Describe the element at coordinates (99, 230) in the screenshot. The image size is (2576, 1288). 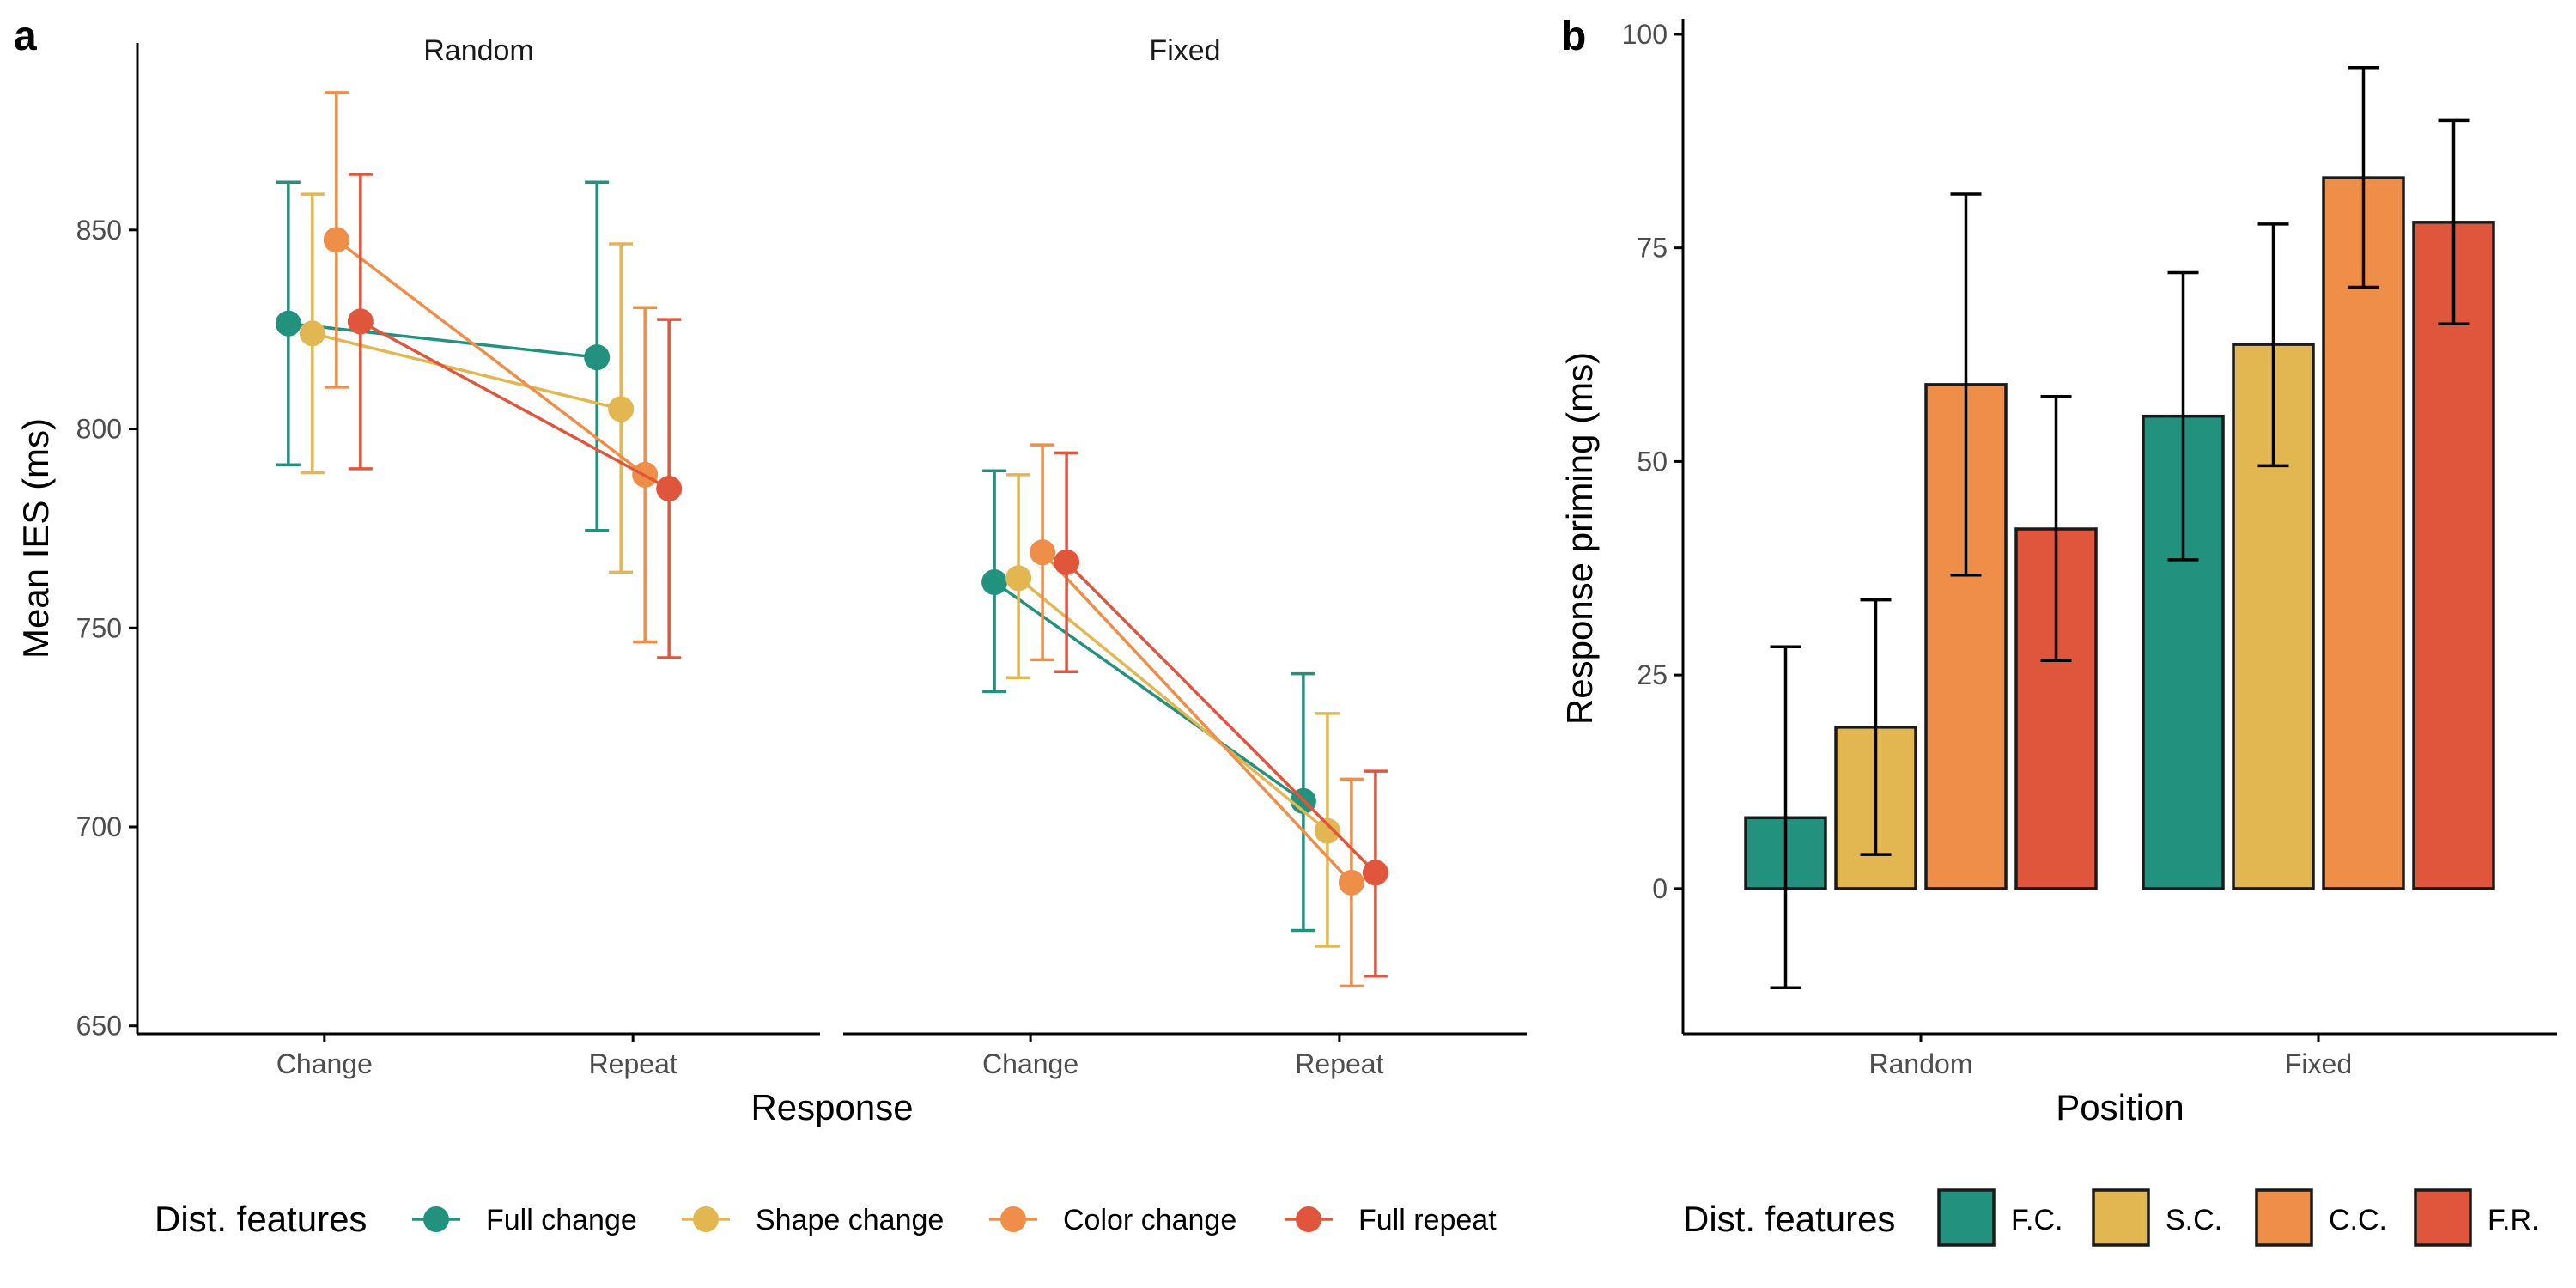
I see `y-tick-label: 850` at that location.